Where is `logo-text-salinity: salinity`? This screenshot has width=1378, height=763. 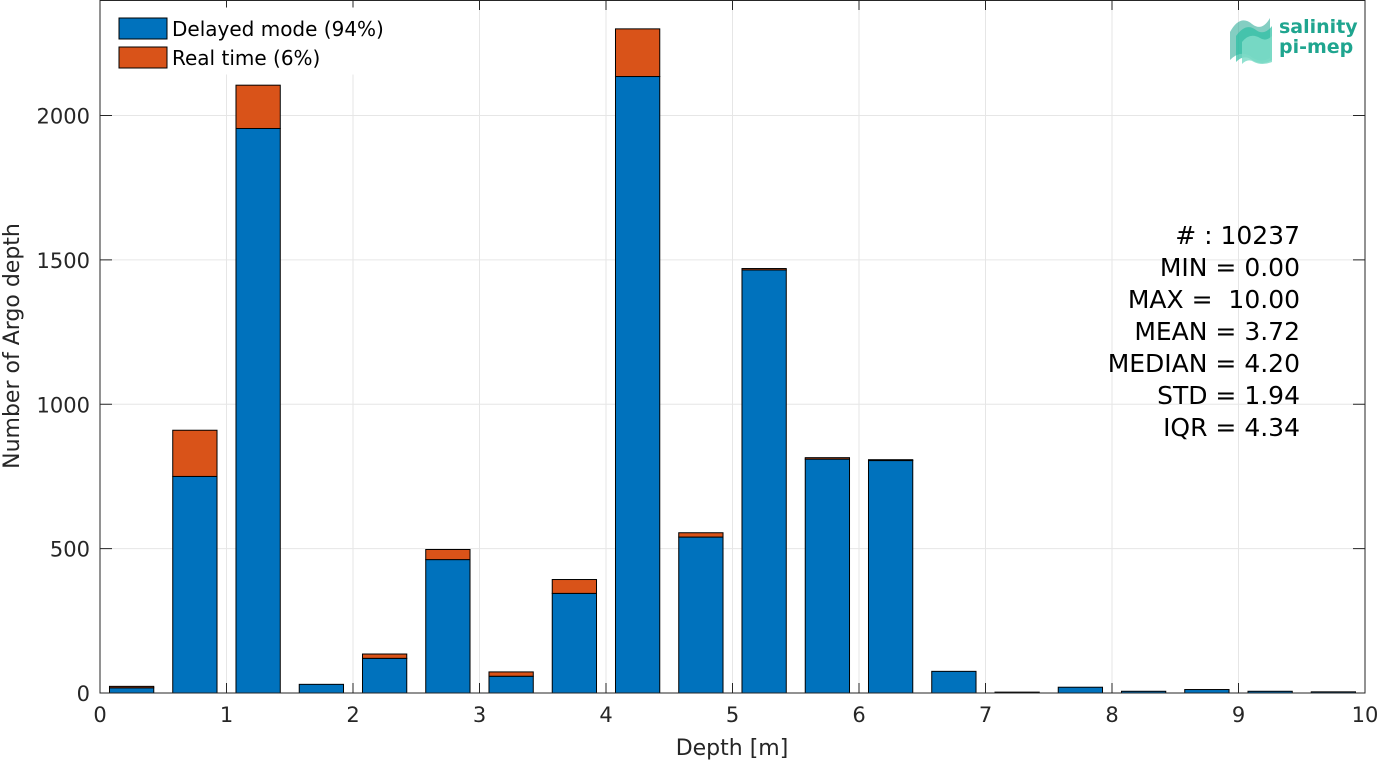 logo-text-salinity: salinity is located at coordinates (1318, 27).